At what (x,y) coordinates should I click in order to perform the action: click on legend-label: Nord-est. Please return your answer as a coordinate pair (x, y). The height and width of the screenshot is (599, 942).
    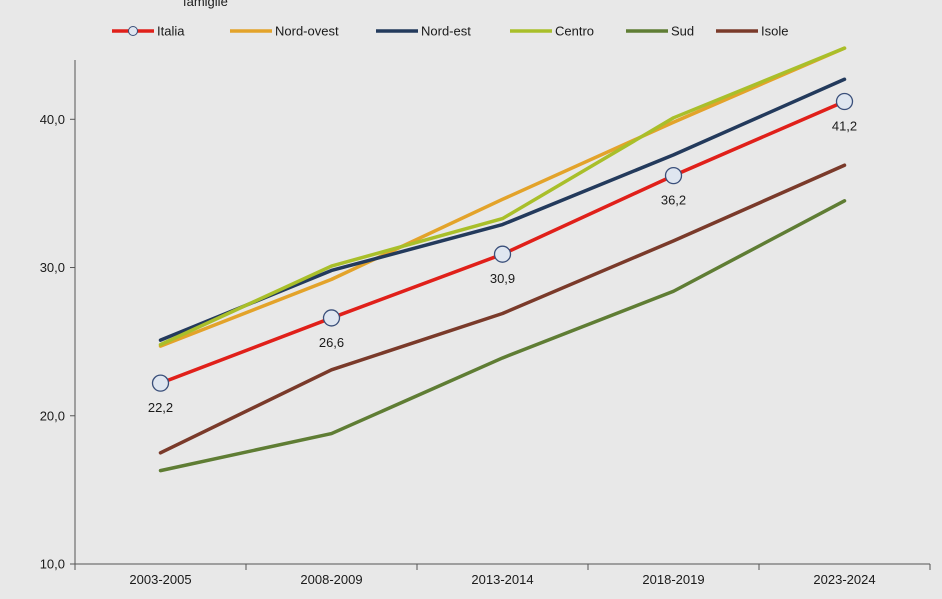
    Looking at the image, I should click on (446, 31).